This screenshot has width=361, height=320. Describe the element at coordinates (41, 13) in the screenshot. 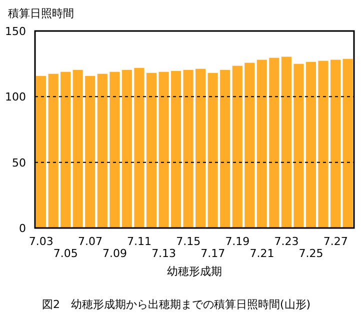

I see `y-axis-title: 積算日照時間` at that location.